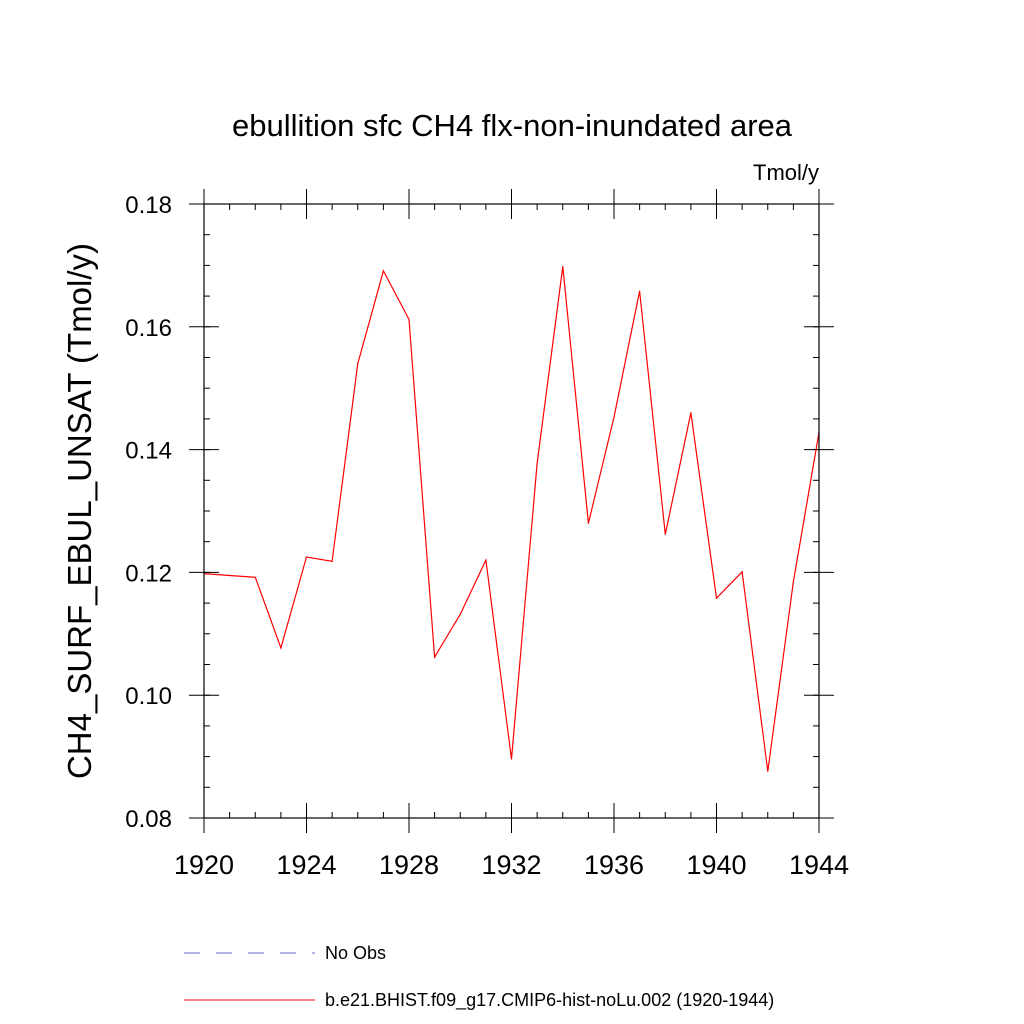 This screenshot has width=1024, height=1024. I want to click on x-tick-label: 1940, so click(716, 865).